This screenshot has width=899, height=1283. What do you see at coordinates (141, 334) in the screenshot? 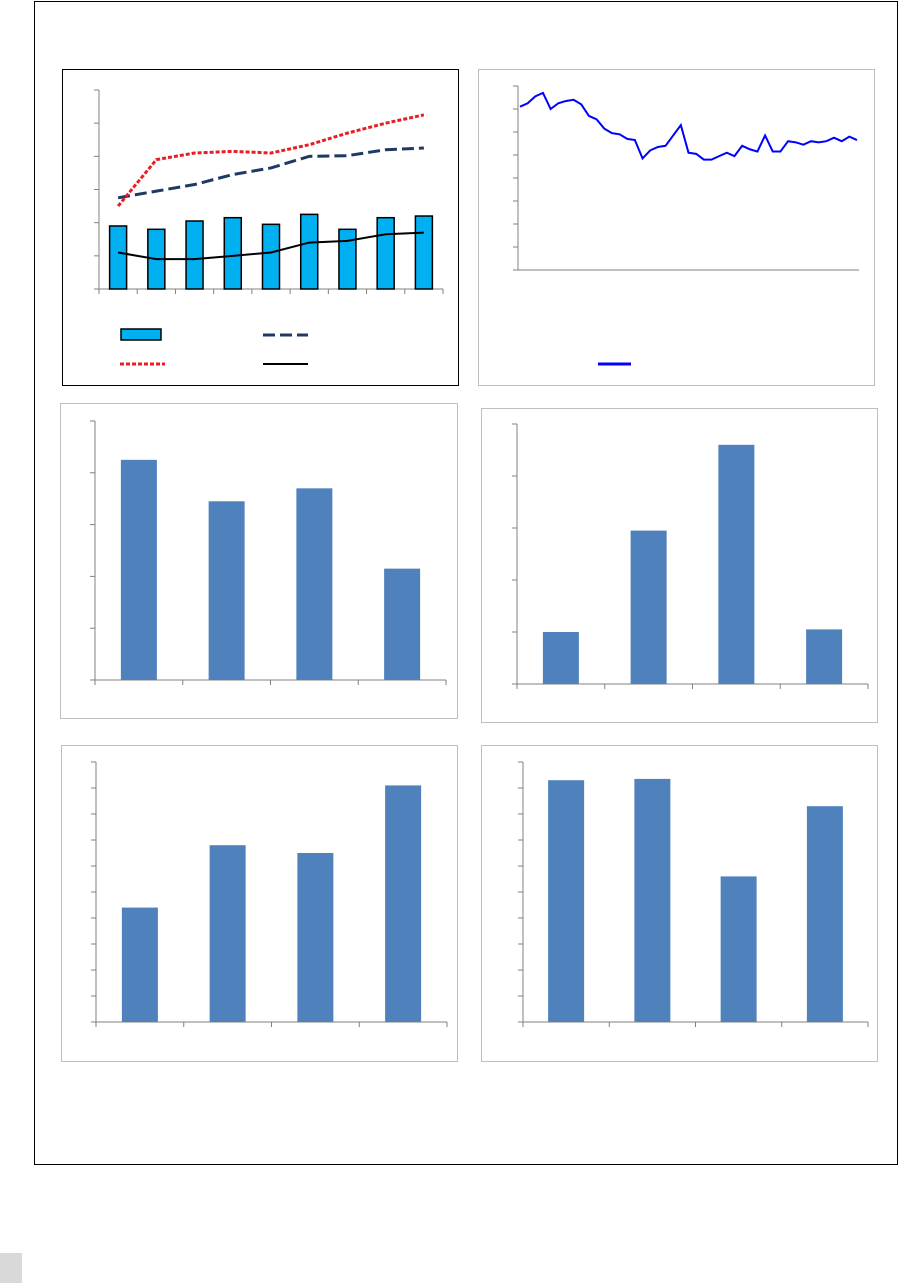
I see `combo-legend-bar-swatch` at bounding box center [141, 334].